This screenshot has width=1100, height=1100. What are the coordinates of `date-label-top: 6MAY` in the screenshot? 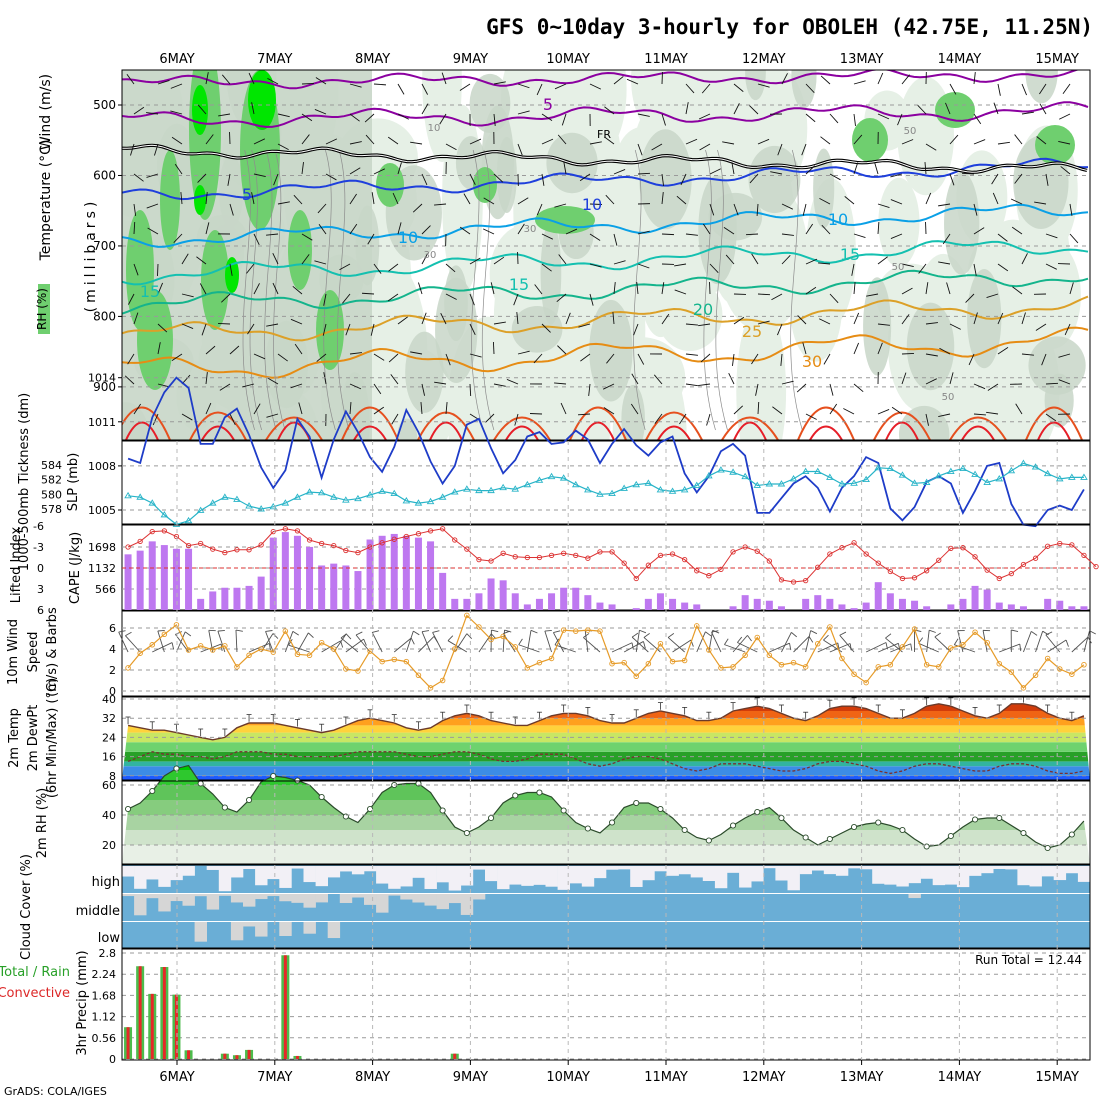 It's located at (176, 59).